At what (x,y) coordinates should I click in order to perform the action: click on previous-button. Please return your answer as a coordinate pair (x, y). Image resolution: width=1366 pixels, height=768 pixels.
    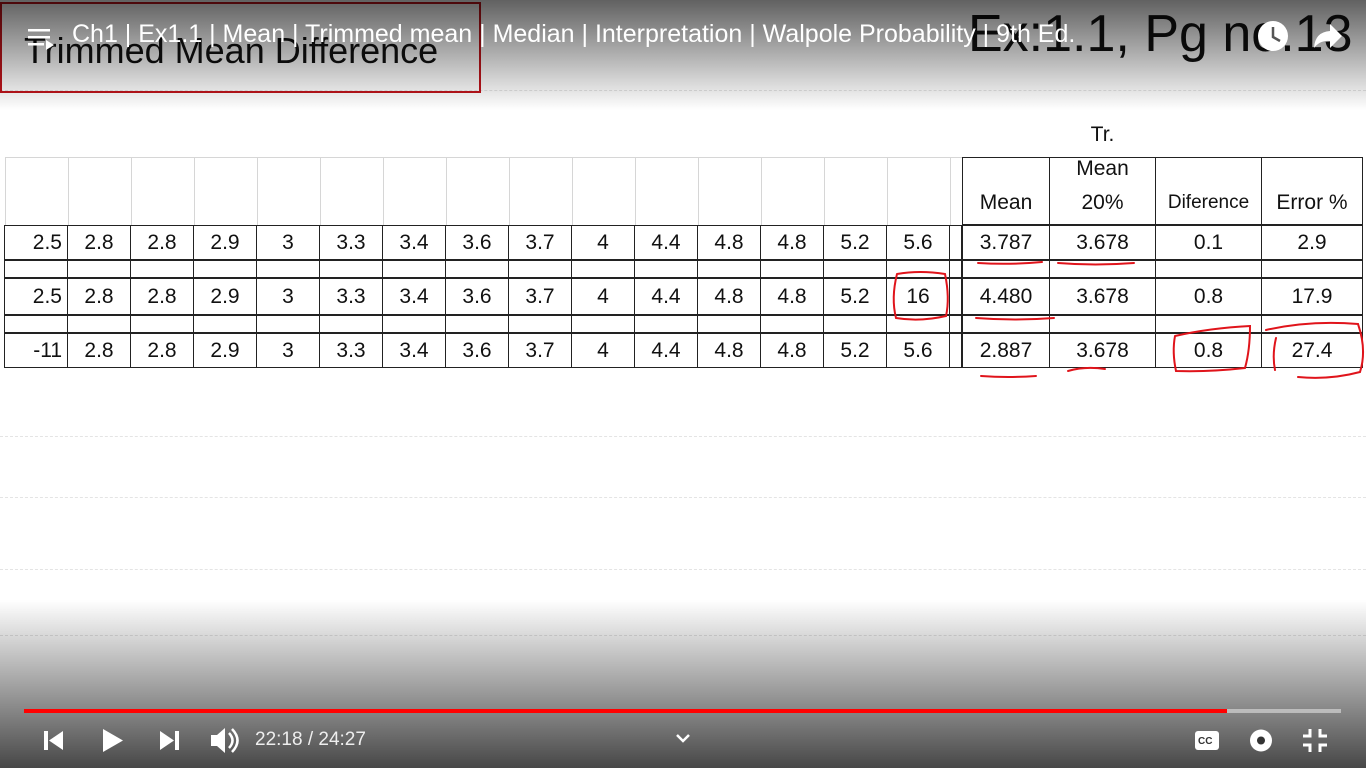
    Looking at the image, I should click on (53, 740).